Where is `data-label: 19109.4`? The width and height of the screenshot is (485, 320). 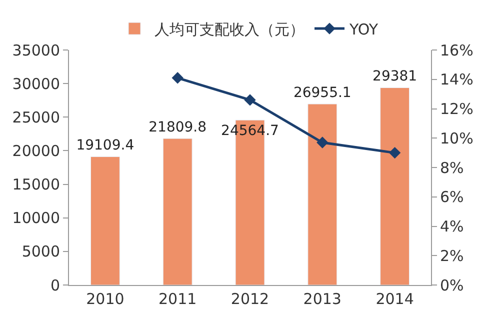
data-label: 19109.4 is located at coordinates (105, 146).